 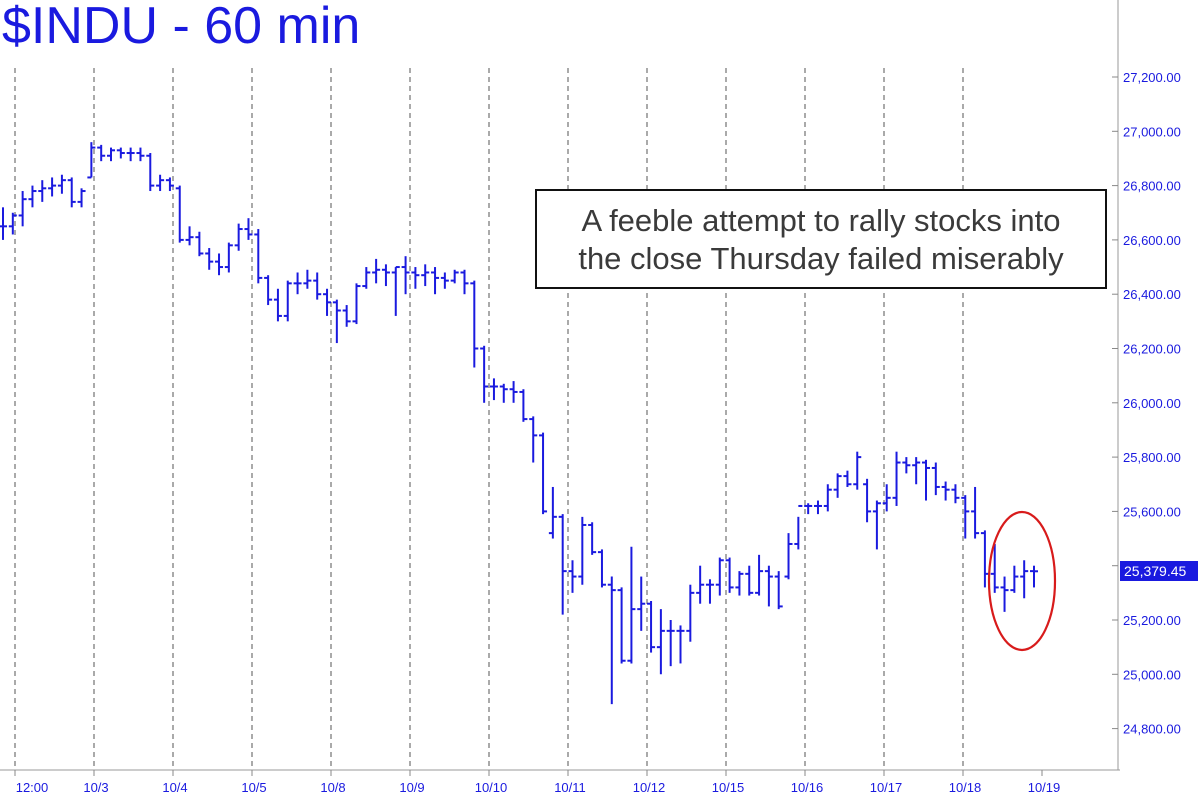 I want to click on y-tick-label: 24,800.00, so click(x=1152, y=729).